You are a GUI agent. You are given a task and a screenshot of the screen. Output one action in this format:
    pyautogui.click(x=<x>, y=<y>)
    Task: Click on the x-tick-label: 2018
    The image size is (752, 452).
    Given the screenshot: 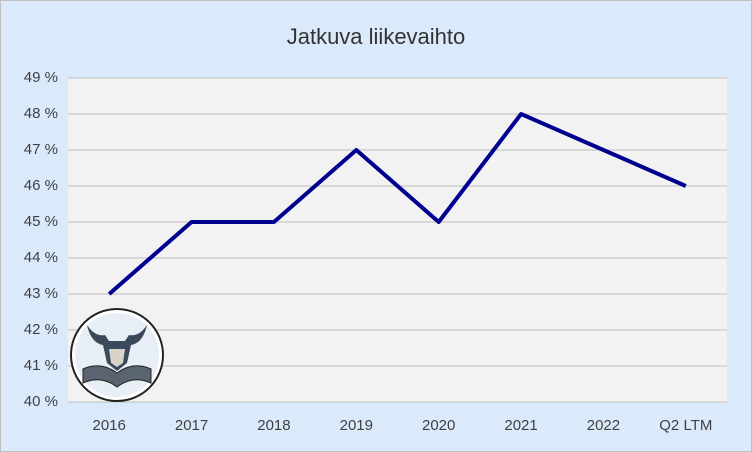 What is the action you would take?
    pyautogui.click(x=273, y=425)
    